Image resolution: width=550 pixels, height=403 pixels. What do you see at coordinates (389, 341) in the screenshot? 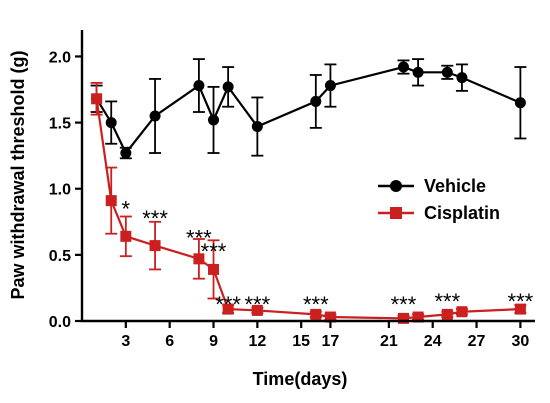
I see `x-tick-label: 21` at bounding box center [389, 341].